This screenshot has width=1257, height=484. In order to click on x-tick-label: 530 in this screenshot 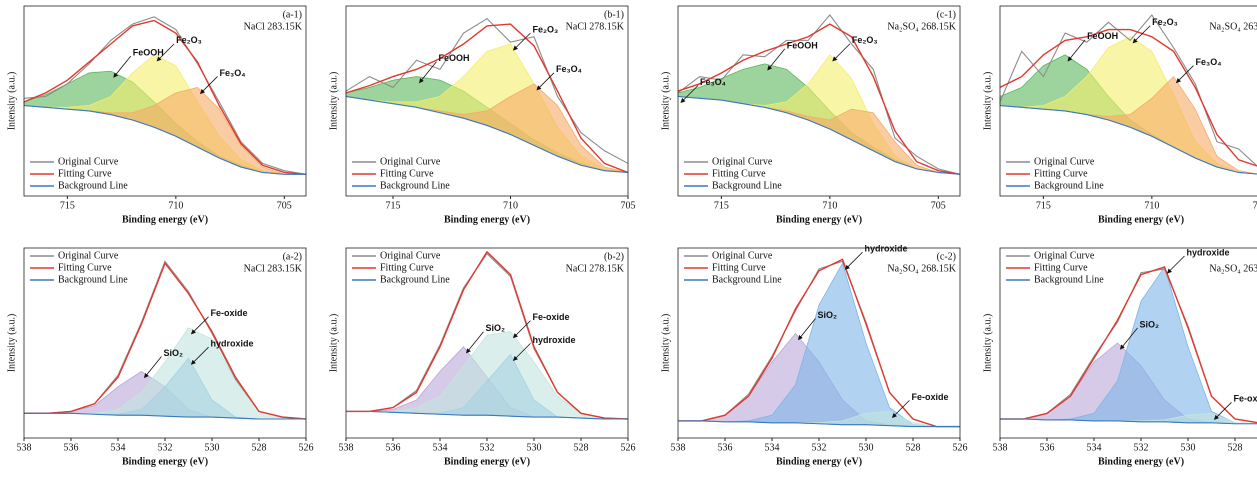, I will do `click(212, 447)`.